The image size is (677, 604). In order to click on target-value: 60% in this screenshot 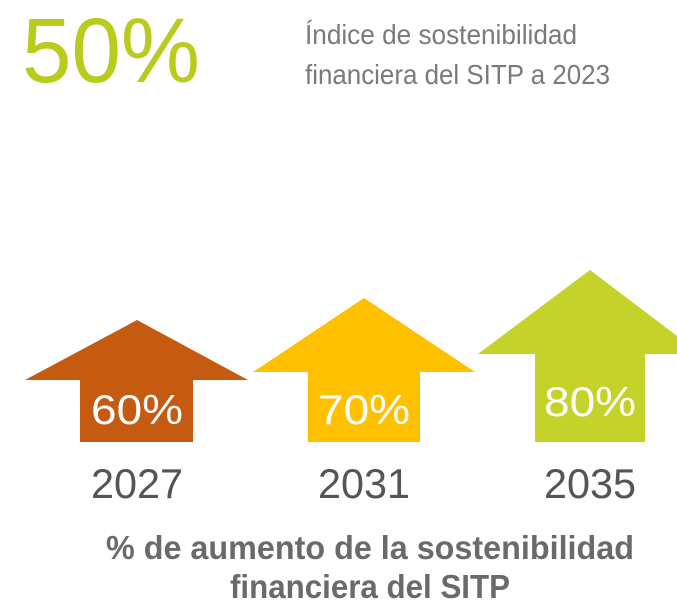, I will do `click(137, 409)`.